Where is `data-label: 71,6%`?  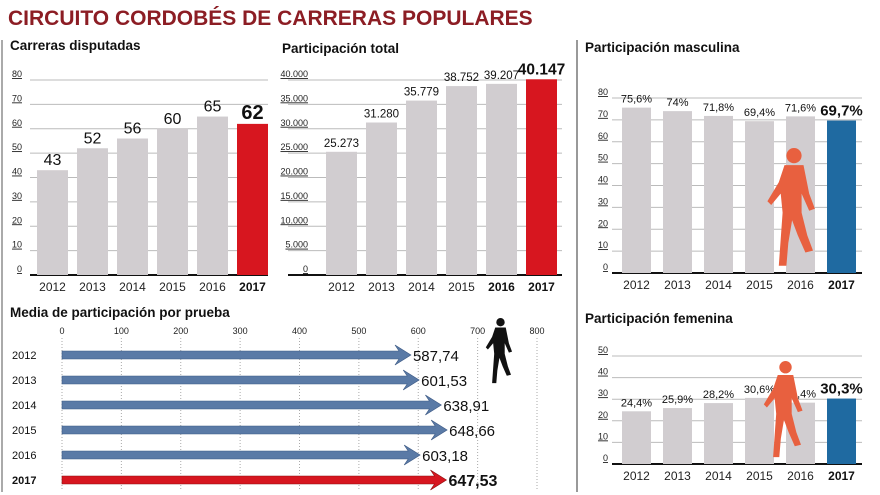 data-label: 71,6% is located at coordinates (800, 108).